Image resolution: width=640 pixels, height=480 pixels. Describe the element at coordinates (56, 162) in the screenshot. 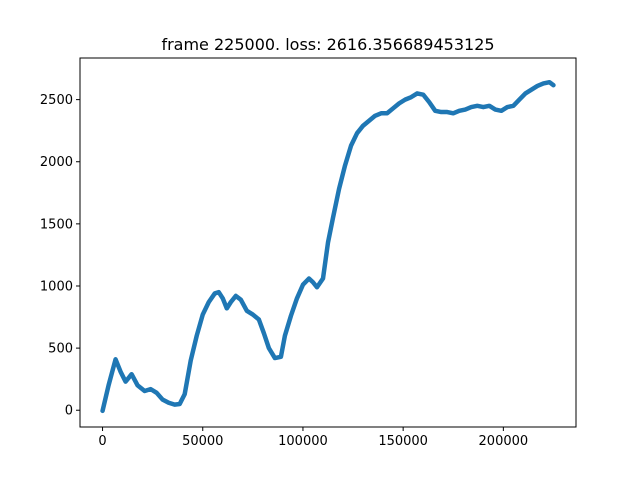

I see `y-tick-label: 2000` at that location.